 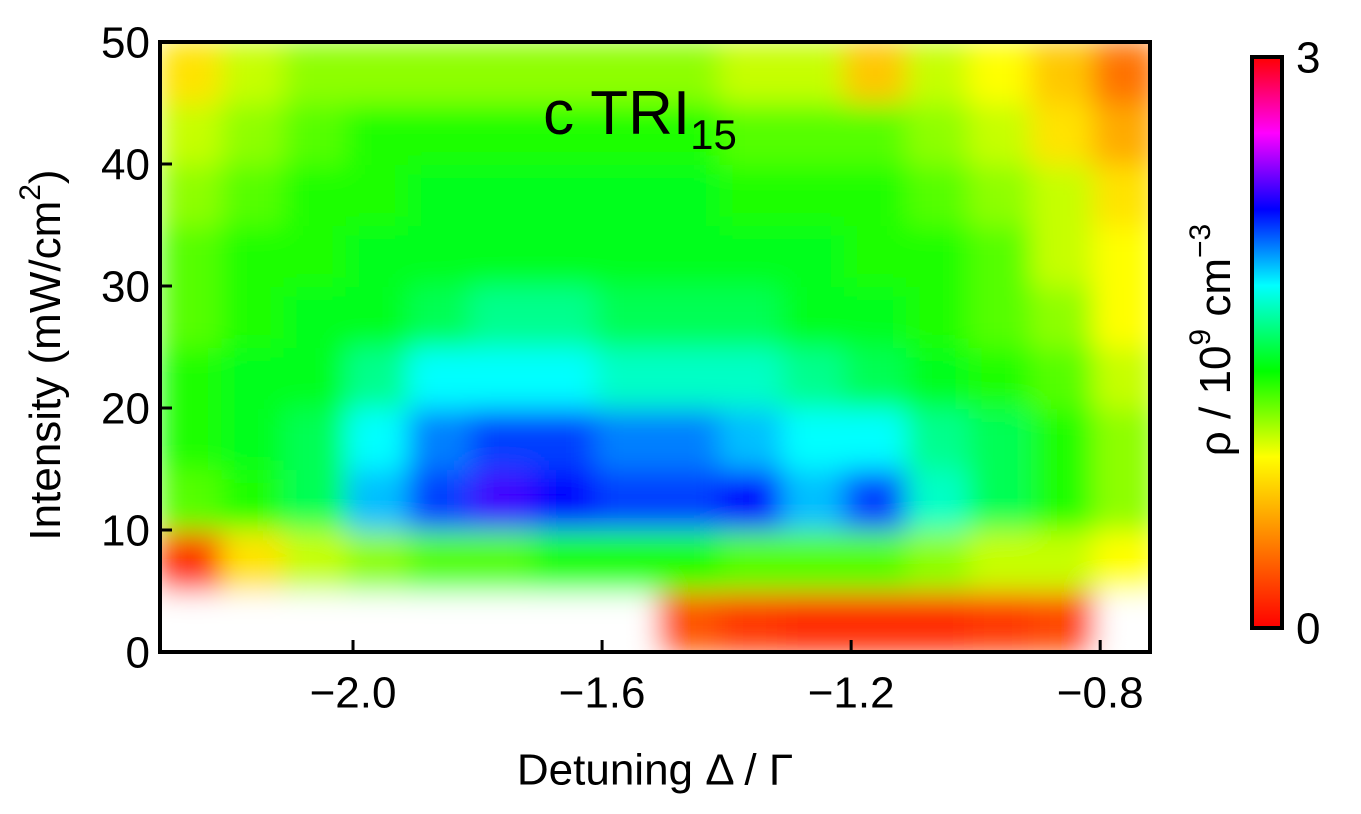 What do you see at coordinates (125, 409) in the screenshot?
I see `y-tick-label: 20` at bounding box center [125, 409].